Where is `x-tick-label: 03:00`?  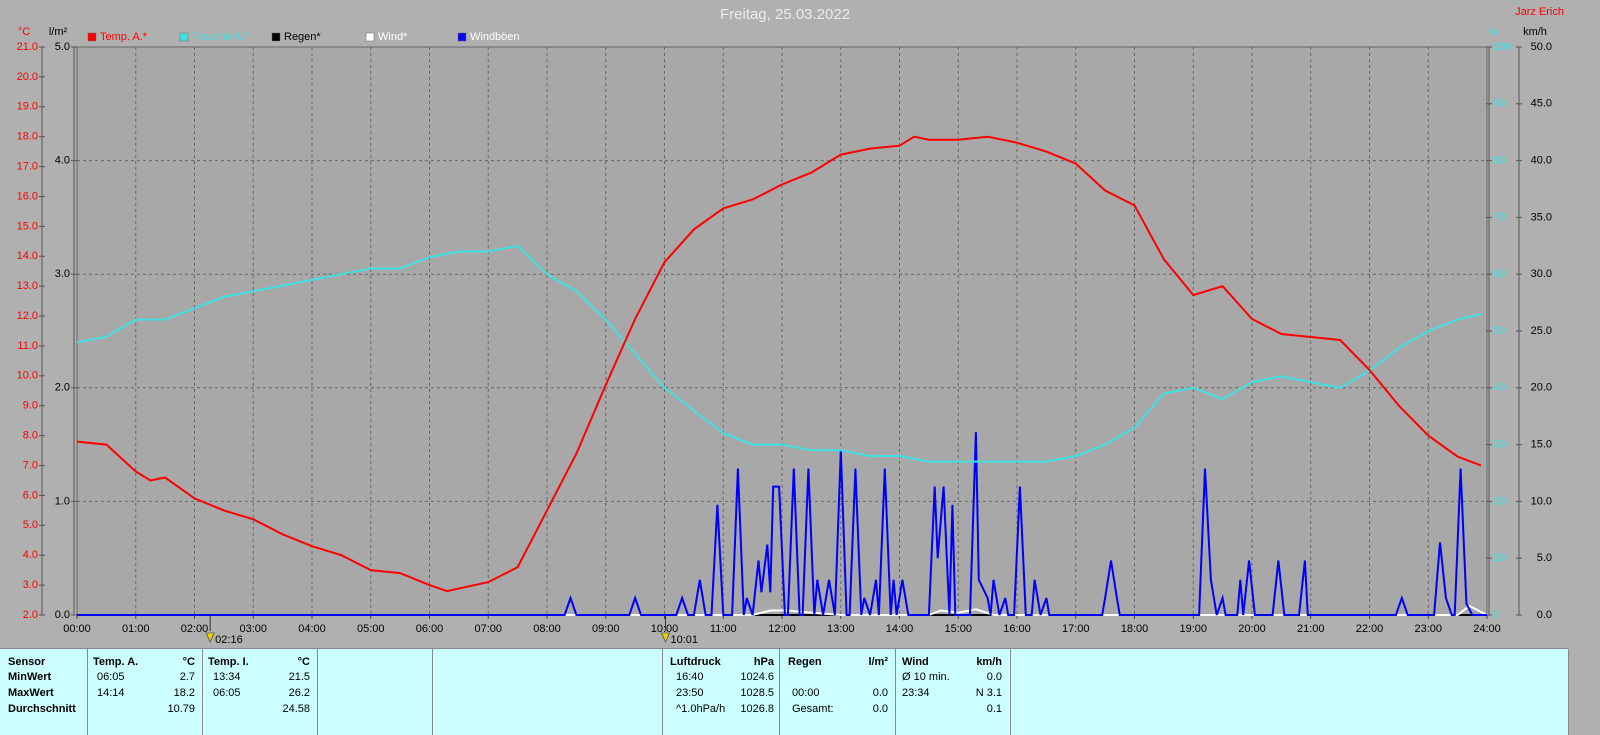 x-tick-label: 03:00 is located at coordinates (253, 629).